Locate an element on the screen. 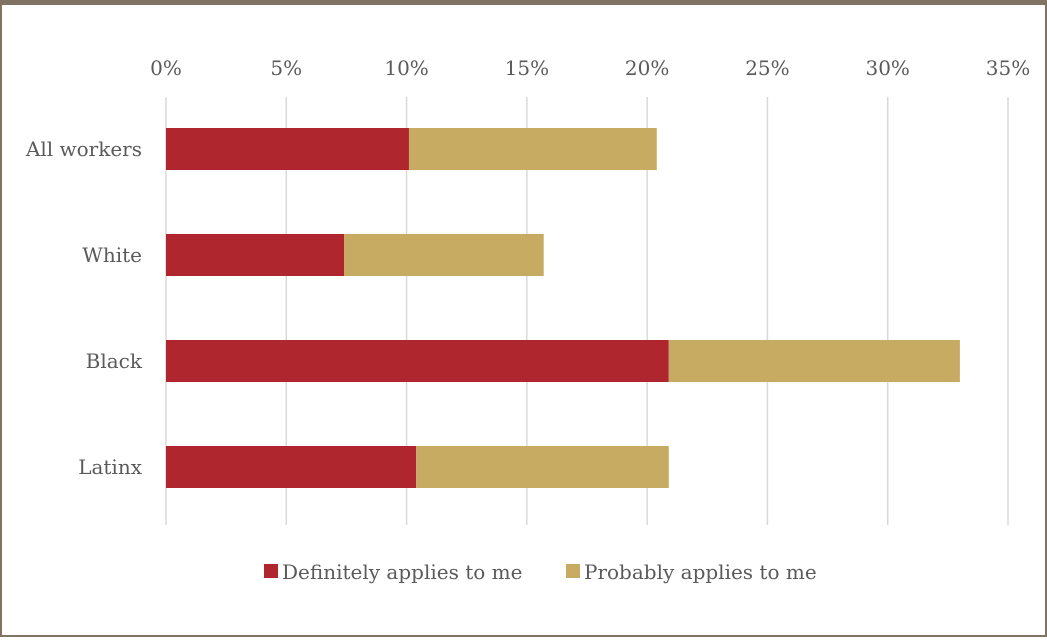 This screenshot has height=642, width=1047. x-tick-label: 10% is located at coordinates (406, 68).